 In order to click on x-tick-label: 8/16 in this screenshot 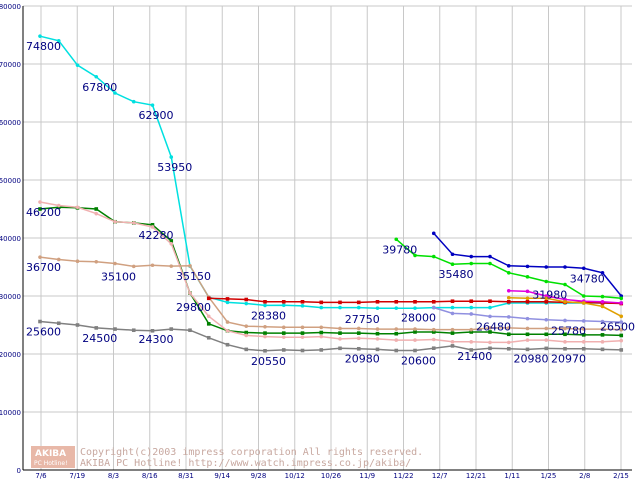, I will do `click(150, 476)`.